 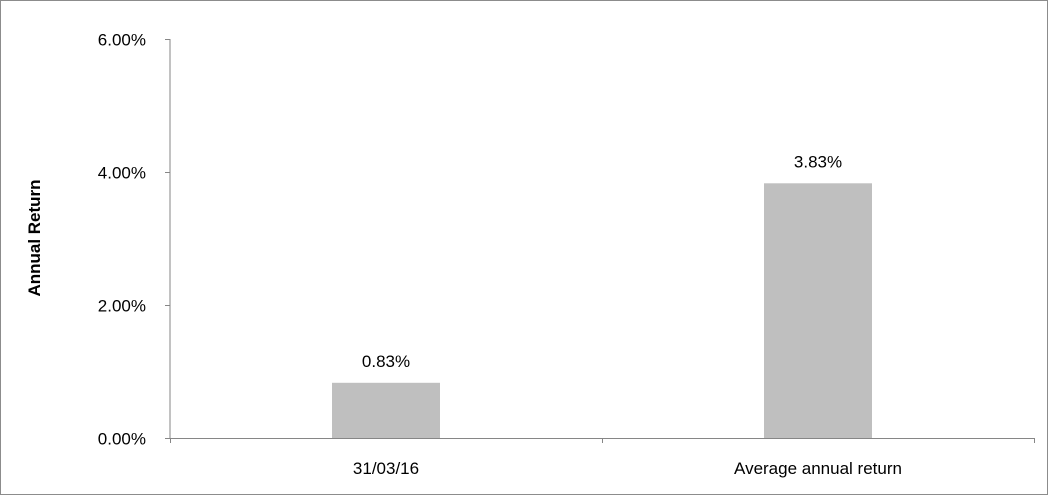 What do you see at coordinates (818, 161) in the screenshot?
I see `bar-data-label: 3.83%` at bounding box center [818, 161].